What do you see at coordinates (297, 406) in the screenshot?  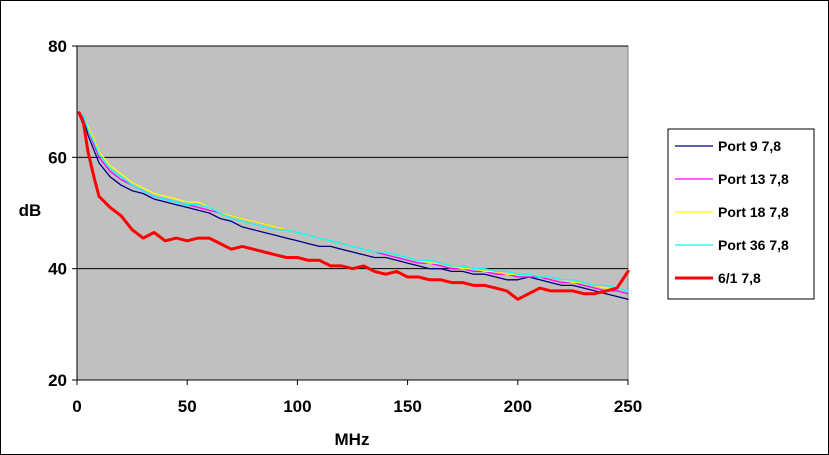 I see `x-tick-label-2: 100` at bounding box center [297, 406].